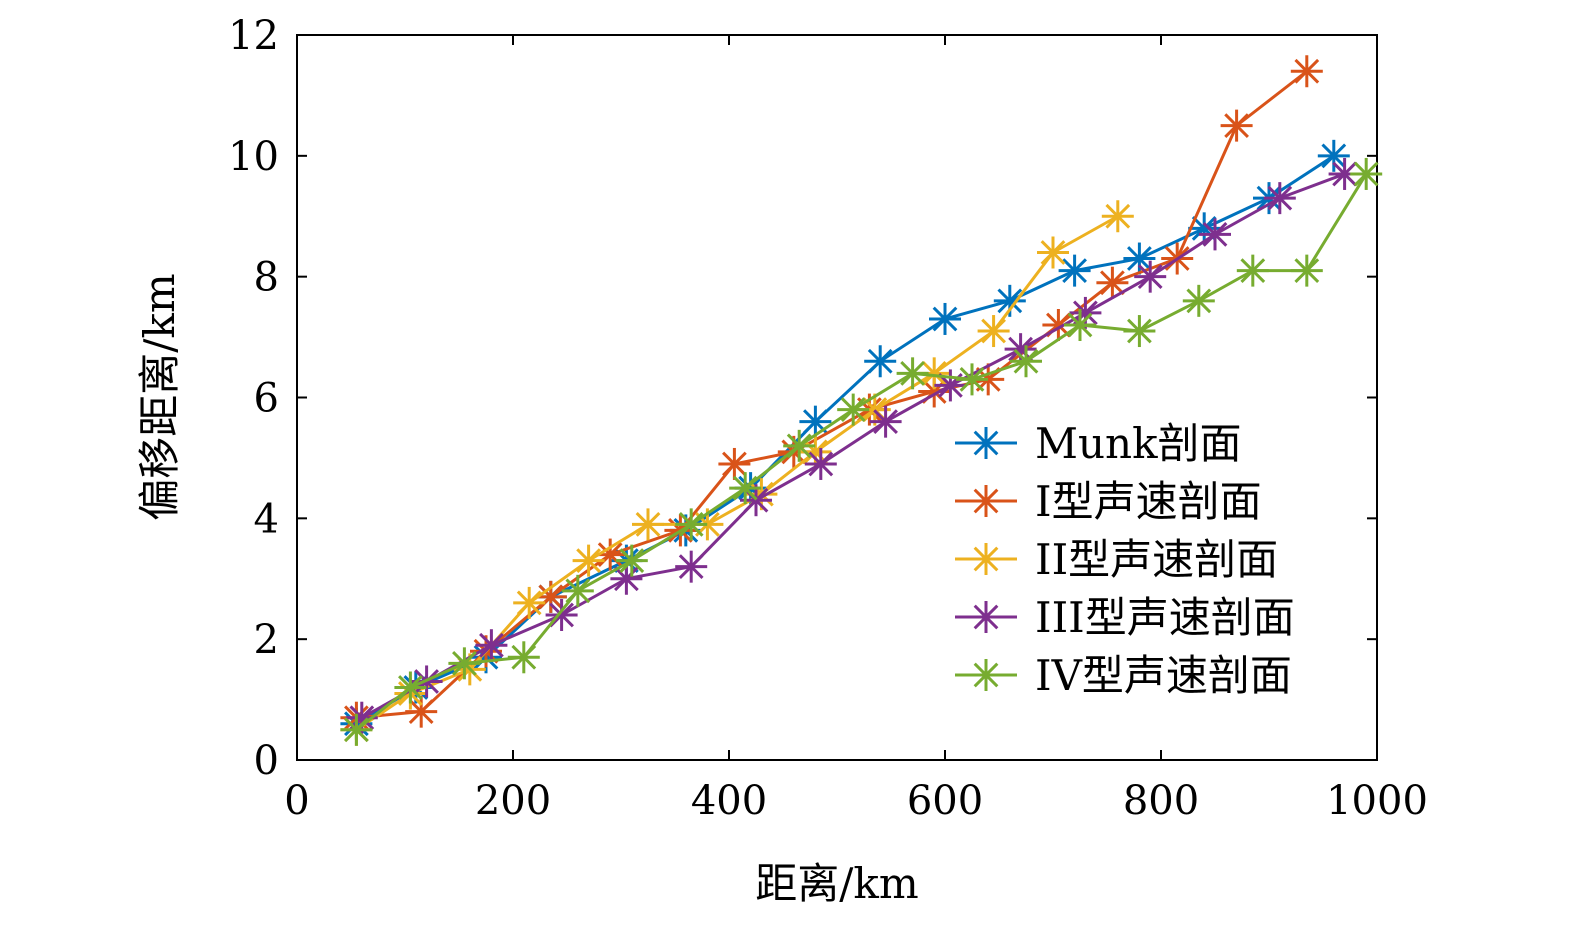  What do you see at coordinates (266, 640) in the screenshot?
I see `y-tick-label: 2` at bounding box center [266, 640].